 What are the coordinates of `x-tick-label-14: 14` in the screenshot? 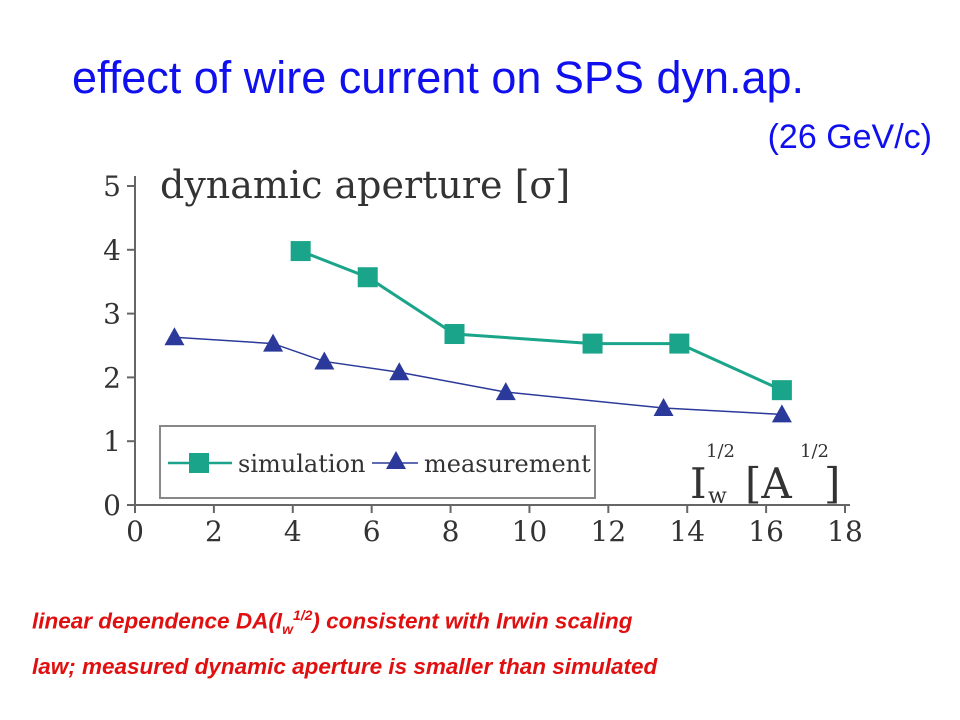 It's located at (687, 531).